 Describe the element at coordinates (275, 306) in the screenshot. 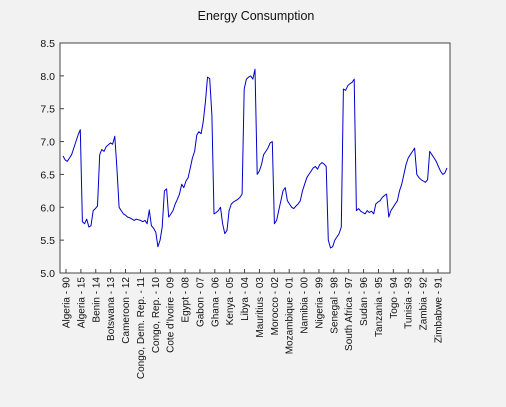

I see `x-tick-label: Morocco - 02` at that location.